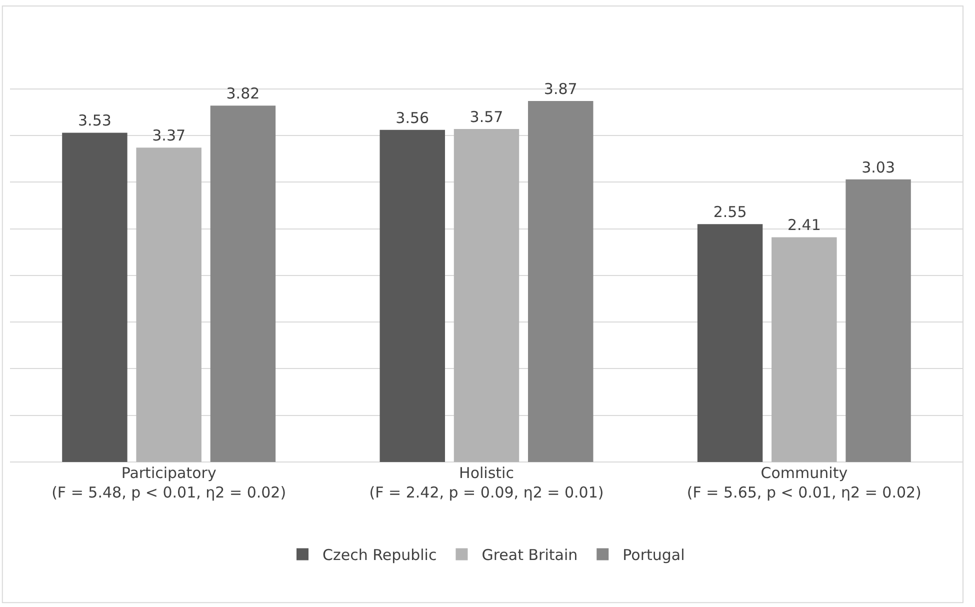 The width and height of the screenshot is (975, 607). Describe the element at coordinates (530, 555) in the screenshot. I see `legend-label: Great Britain` at that location.